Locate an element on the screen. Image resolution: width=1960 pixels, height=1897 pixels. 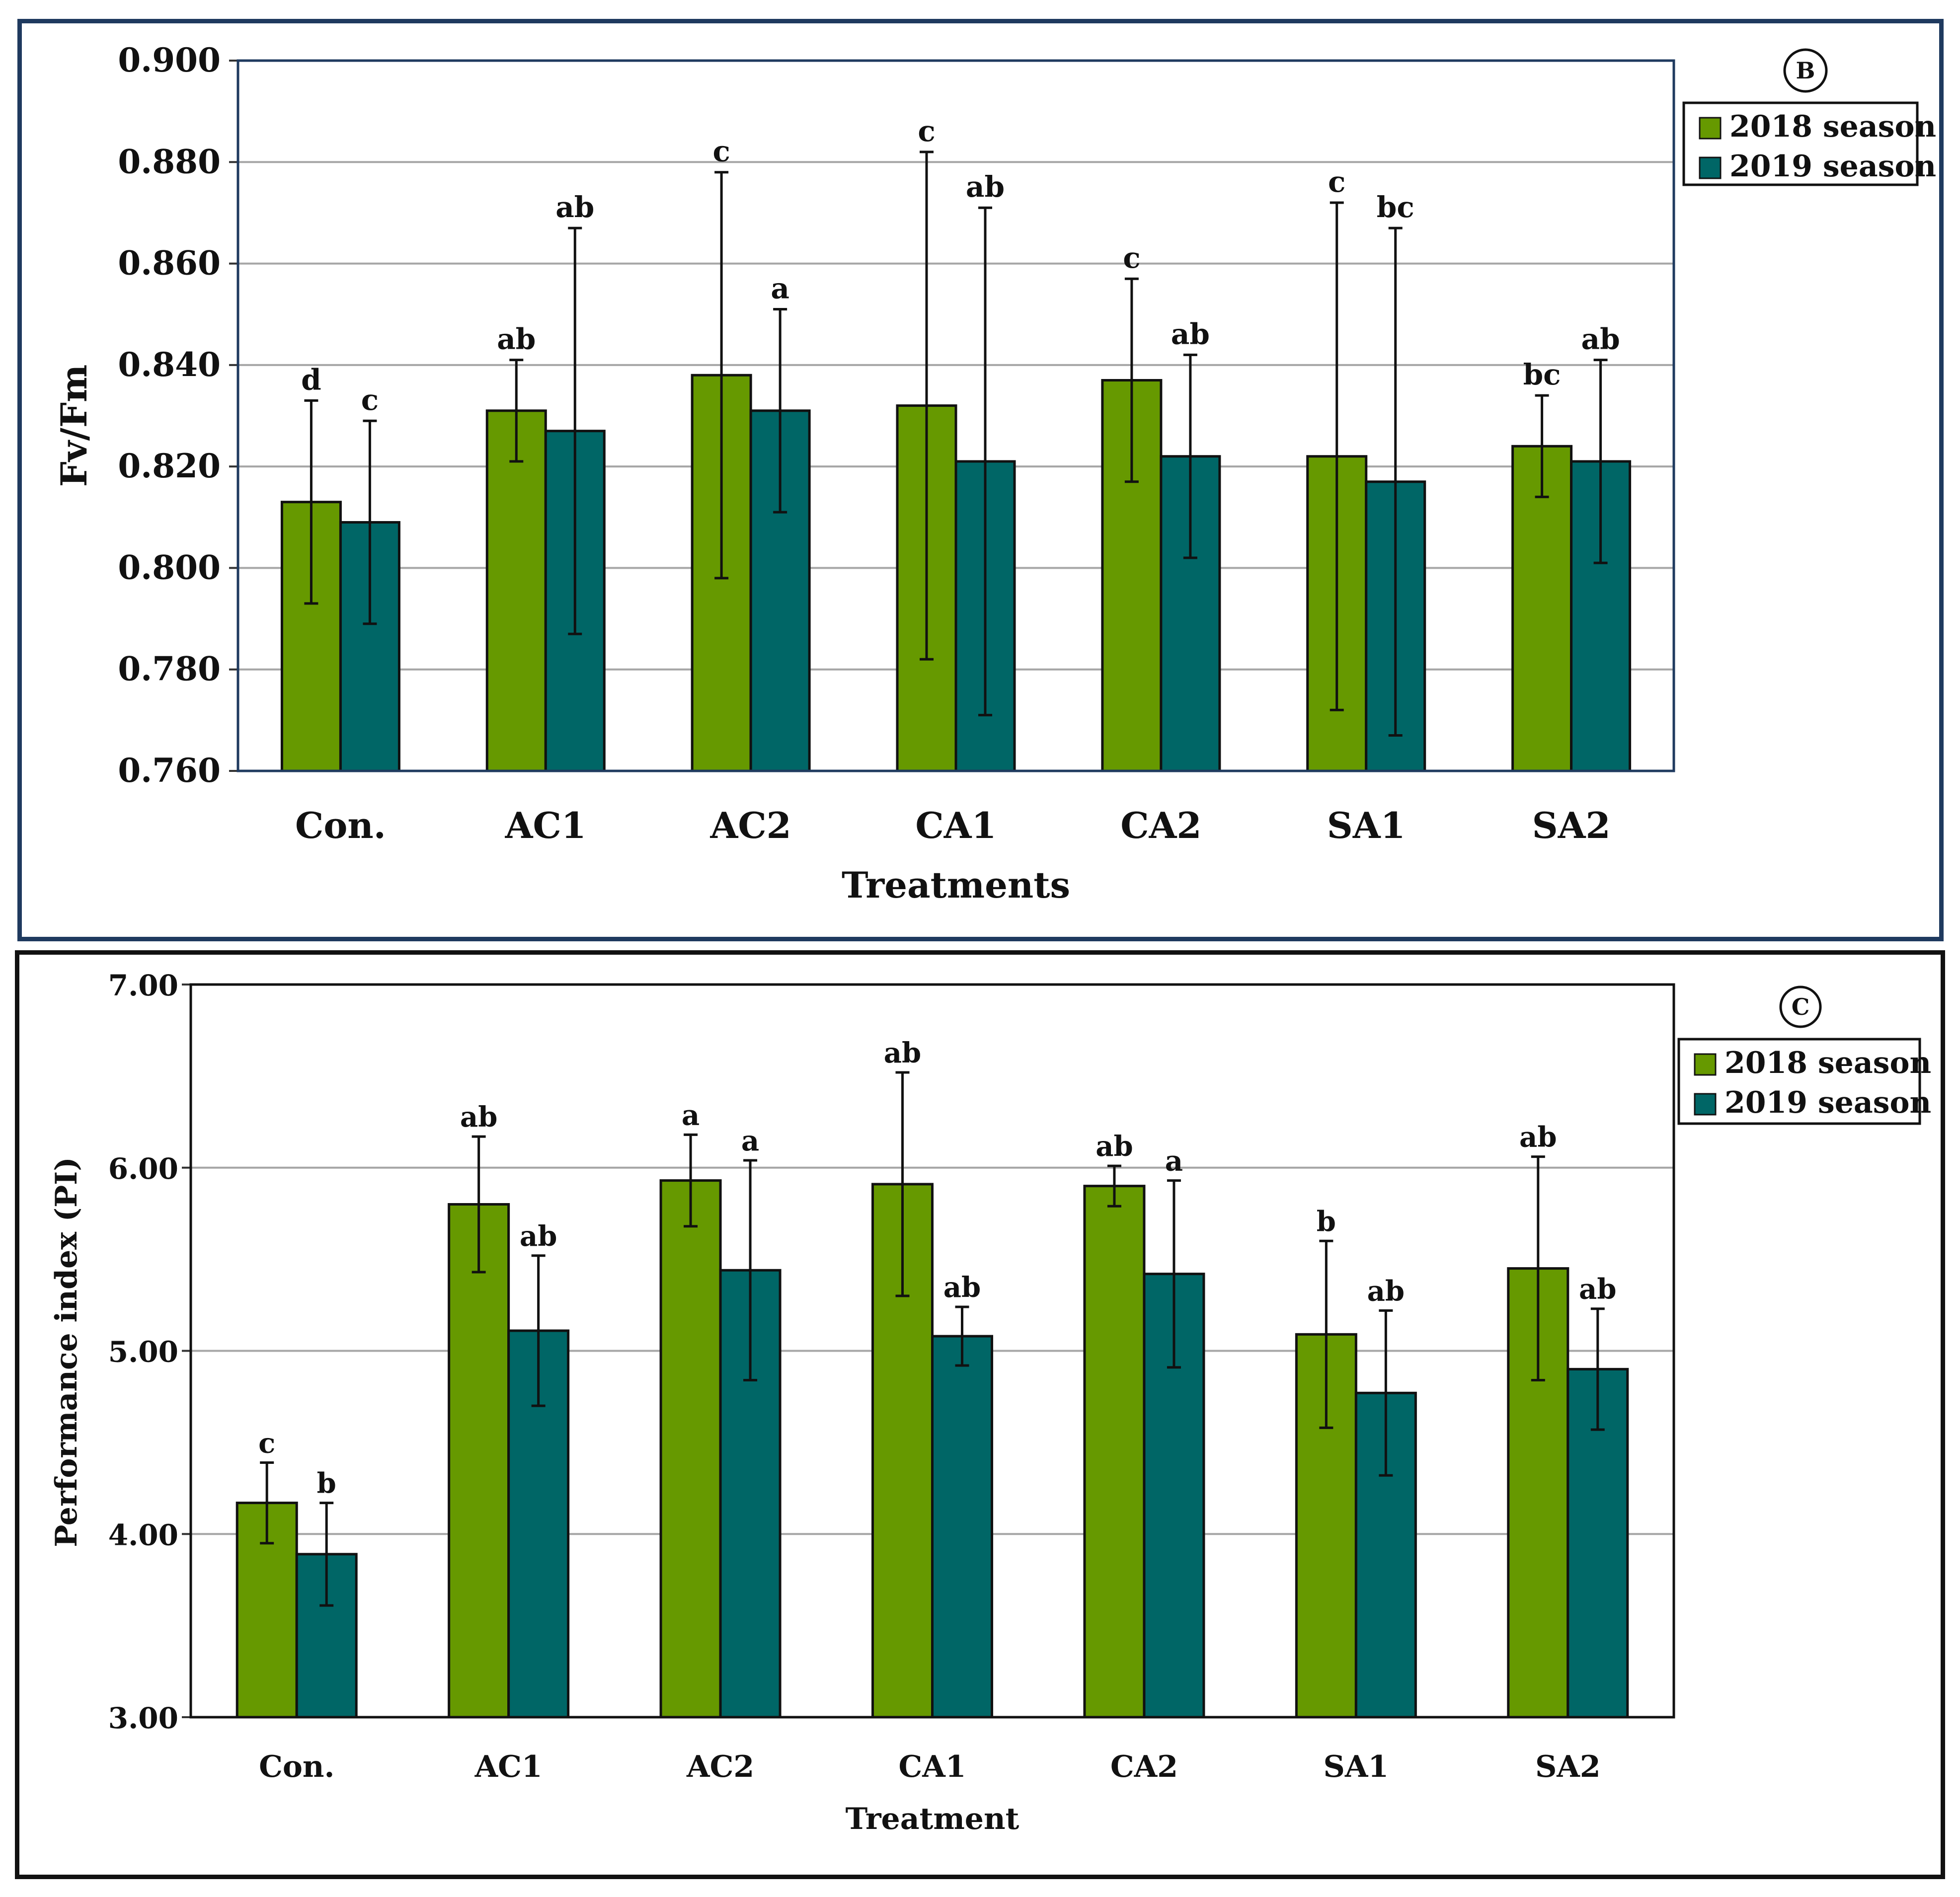
significance-letter: d is located at coordinates (311, 379).